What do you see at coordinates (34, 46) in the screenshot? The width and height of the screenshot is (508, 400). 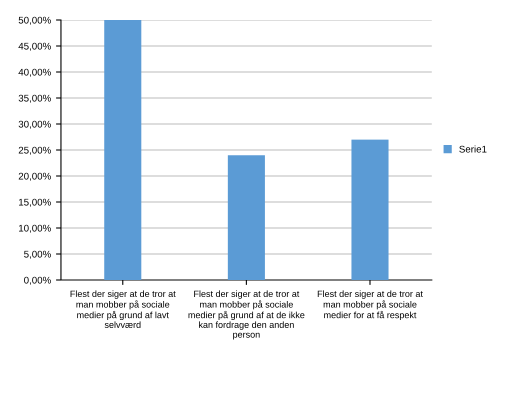 I see `y-tick-label: 45,00%` at bounding box center [34, 46].